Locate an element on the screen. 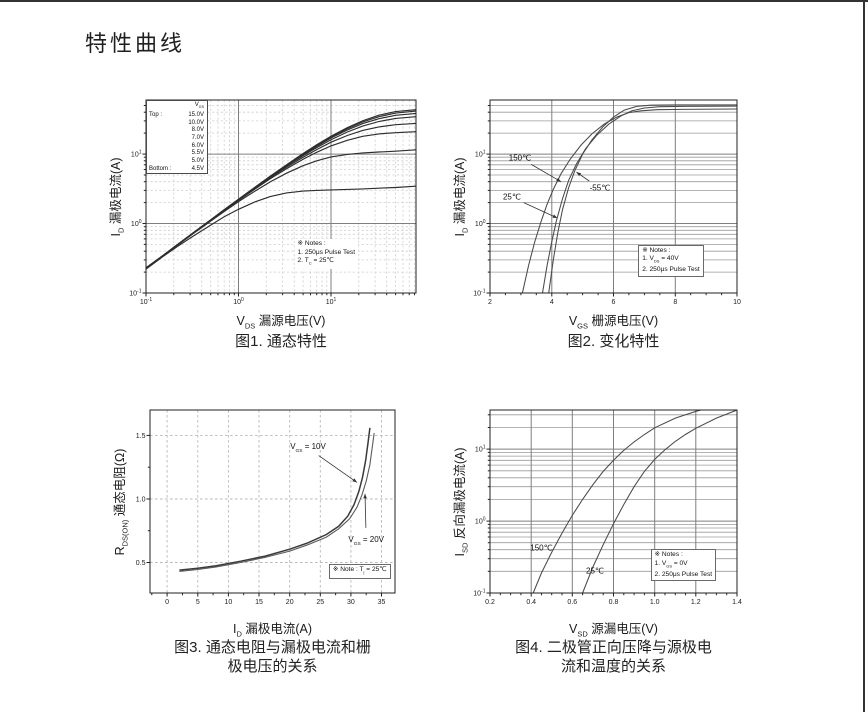 Image resolution: width=868 pixels, height=712 pixels. figure-3-y-axis-label: RDS(ON) 通态电阻(Ω) is located at coordinates (121, 501).